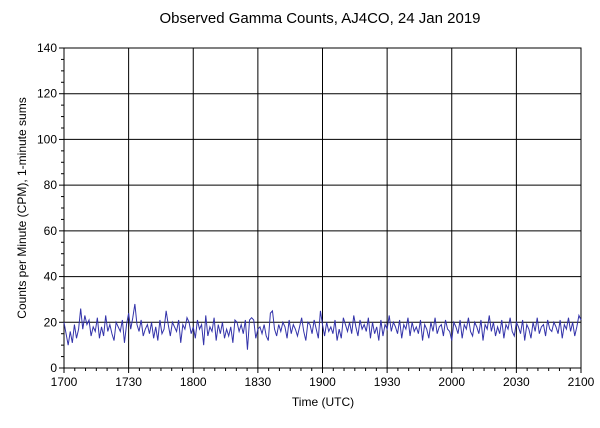  I want to click on series-group, so click(322, 326).